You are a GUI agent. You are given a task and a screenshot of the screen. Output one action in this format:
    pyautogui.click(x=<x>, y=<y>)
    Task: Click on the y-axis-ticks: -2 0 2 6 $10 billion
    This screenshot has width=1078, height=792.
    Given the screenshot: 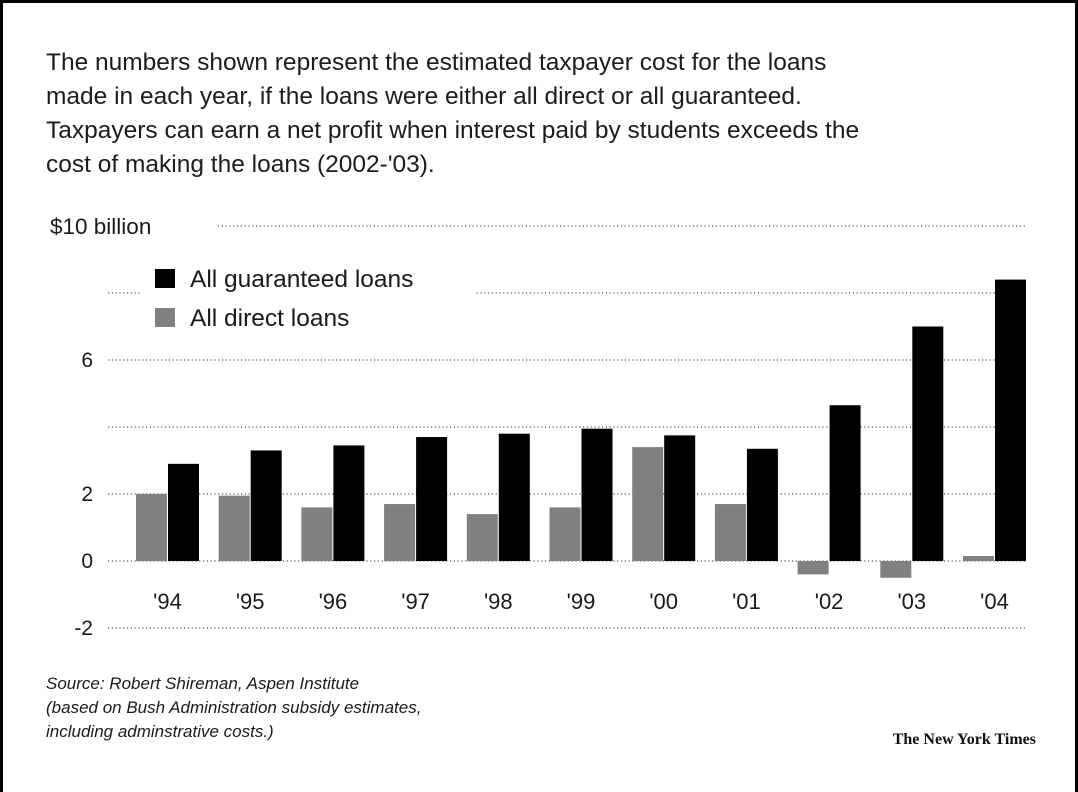 What is the action you would take?
    pyautogui.click(x=100, y=427)
    